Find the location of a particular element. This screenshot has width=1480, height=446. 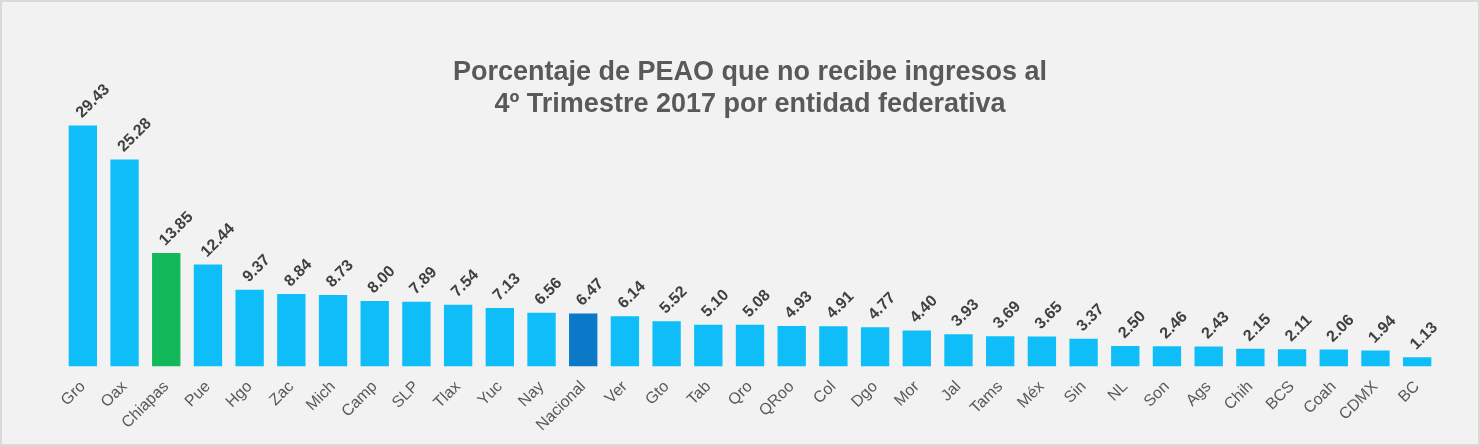

chart-title: Porcentaje de PEAO que no recibe ingresos al 4º Trimestre 2017 por entidad federativa is located at coordinates (750, 87).